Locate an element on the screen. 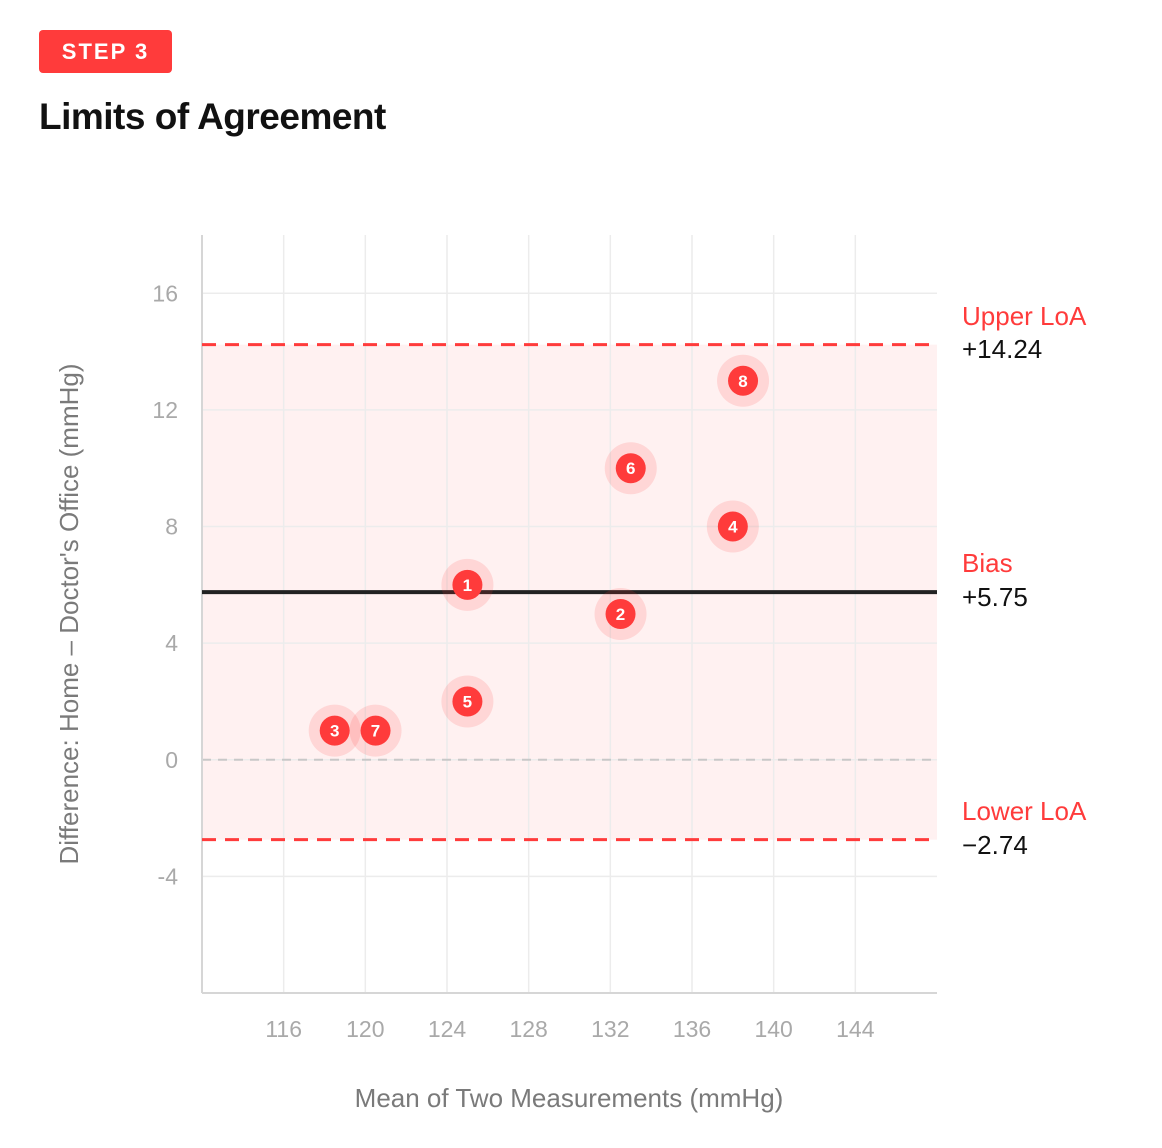 The height and width of the screenshot is (1148, 1162). data-point-label: 7 is located at coordinates (375, 731).